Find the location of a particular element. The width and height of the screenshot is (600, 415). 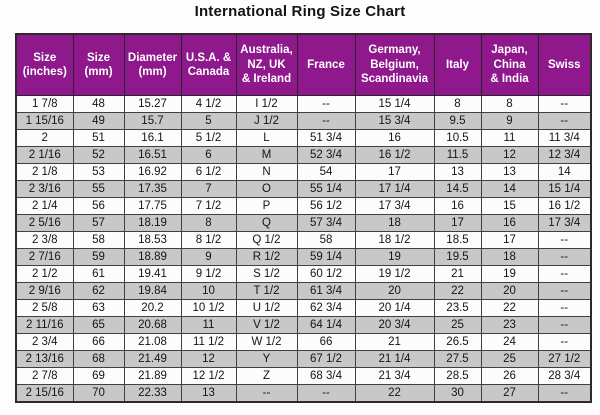

table-cell: 22 is located at coordinates (509, 308).